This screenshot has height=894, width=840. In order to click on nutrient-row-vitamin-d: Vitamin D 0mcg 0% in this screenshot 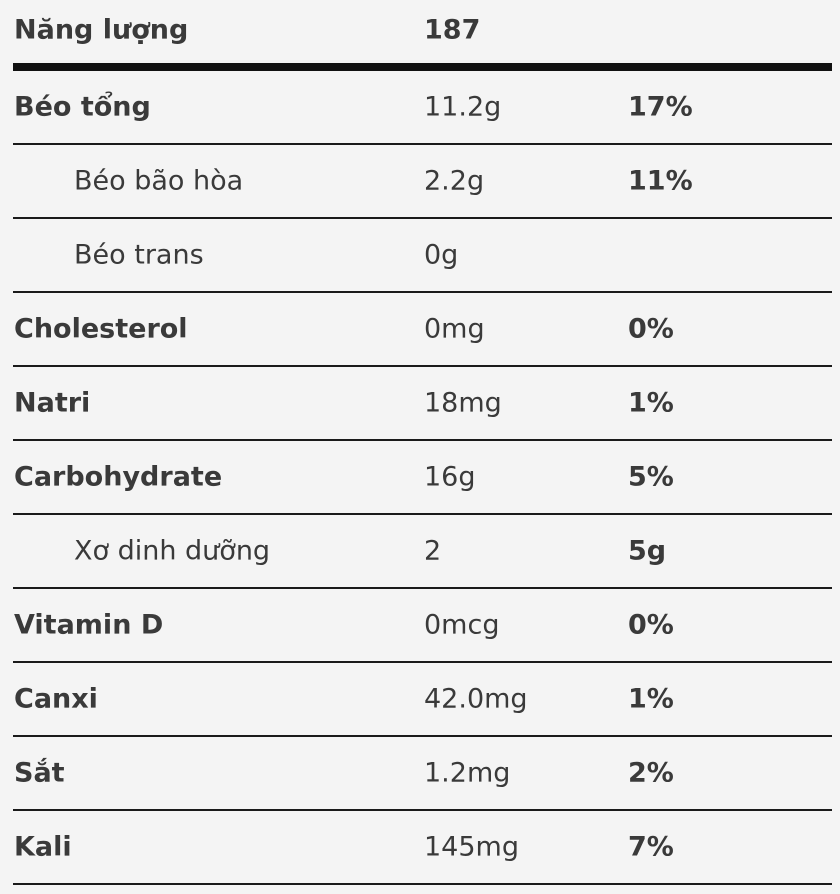, I will do `click(422, 626)`.